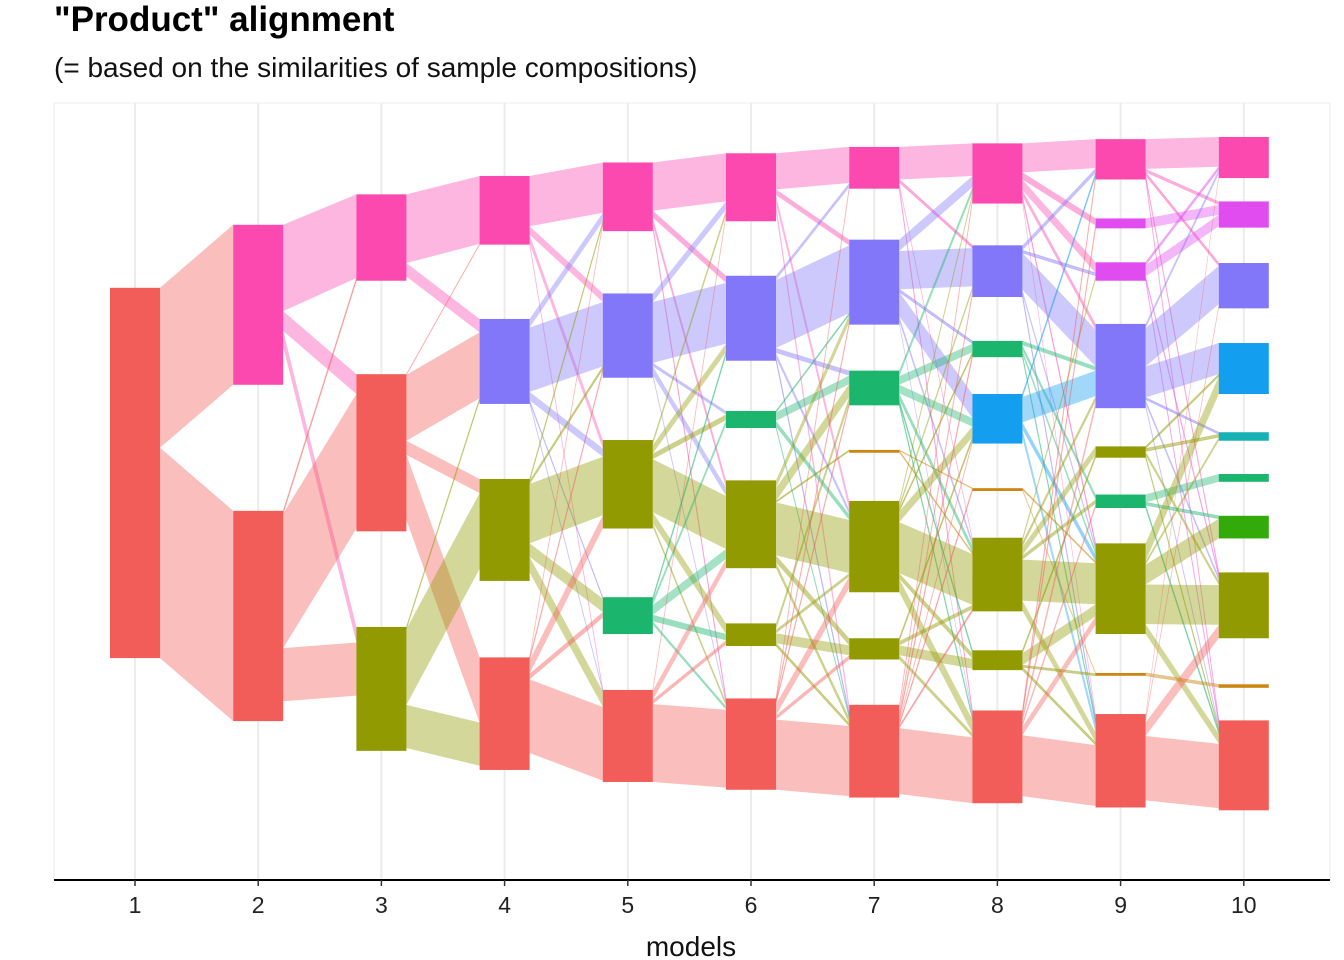 The height and width of the screenshot is (960, 1344). I want to click on flow-m4_pink-to-m5_olive, so click(566, 341).